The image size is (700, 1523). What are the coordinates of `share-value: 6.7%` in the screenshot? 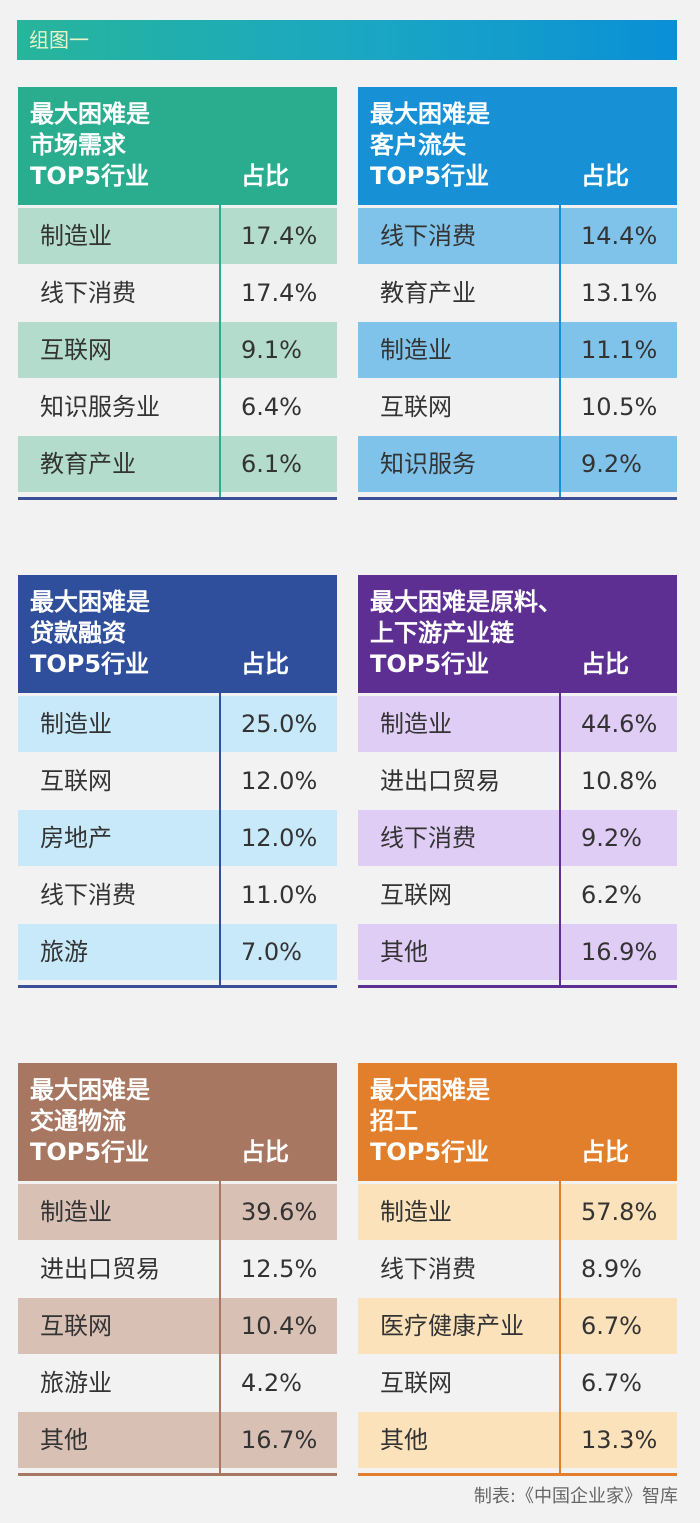 It's located at (611, 1383).